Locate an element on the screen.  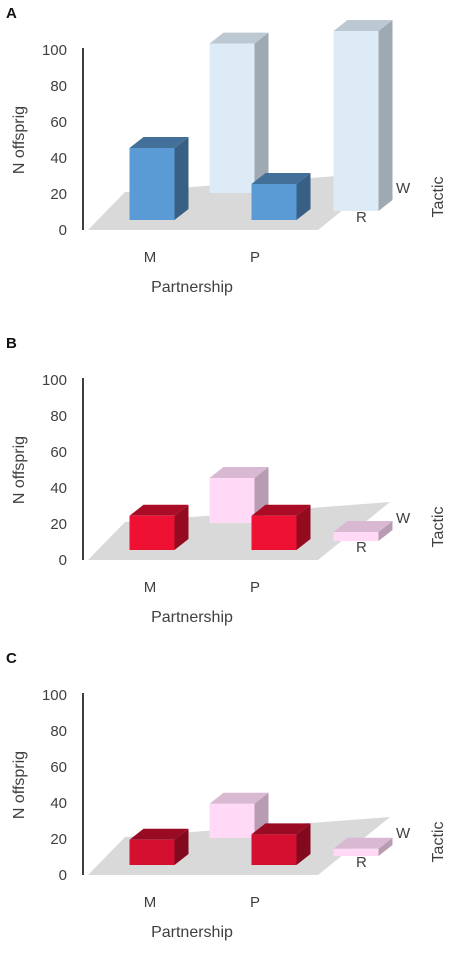
panel-label: B is located at coordinates (11, 343).